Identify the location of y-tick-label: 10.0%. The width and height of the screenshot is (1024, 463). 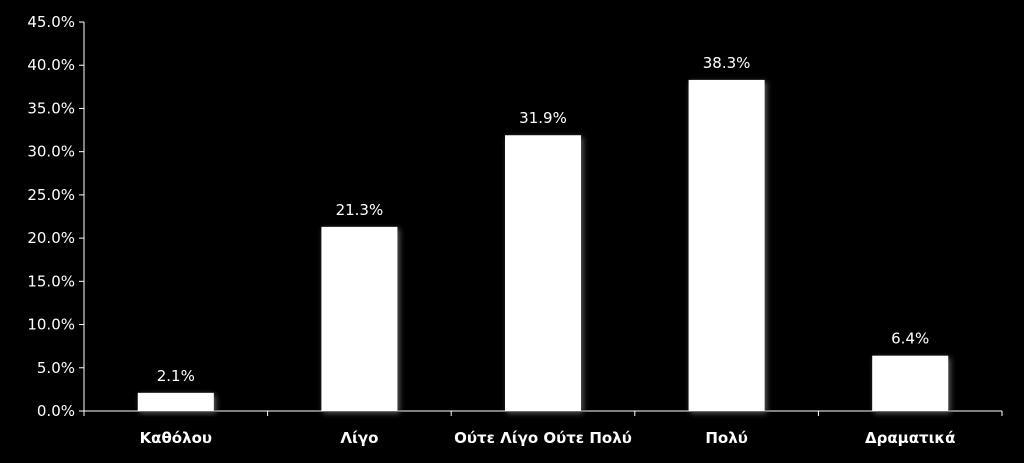
(51, 325).